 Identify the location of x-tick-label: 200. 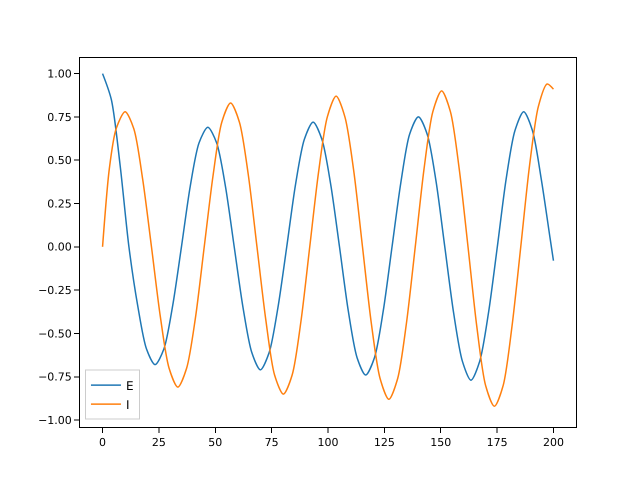
(553, 443).